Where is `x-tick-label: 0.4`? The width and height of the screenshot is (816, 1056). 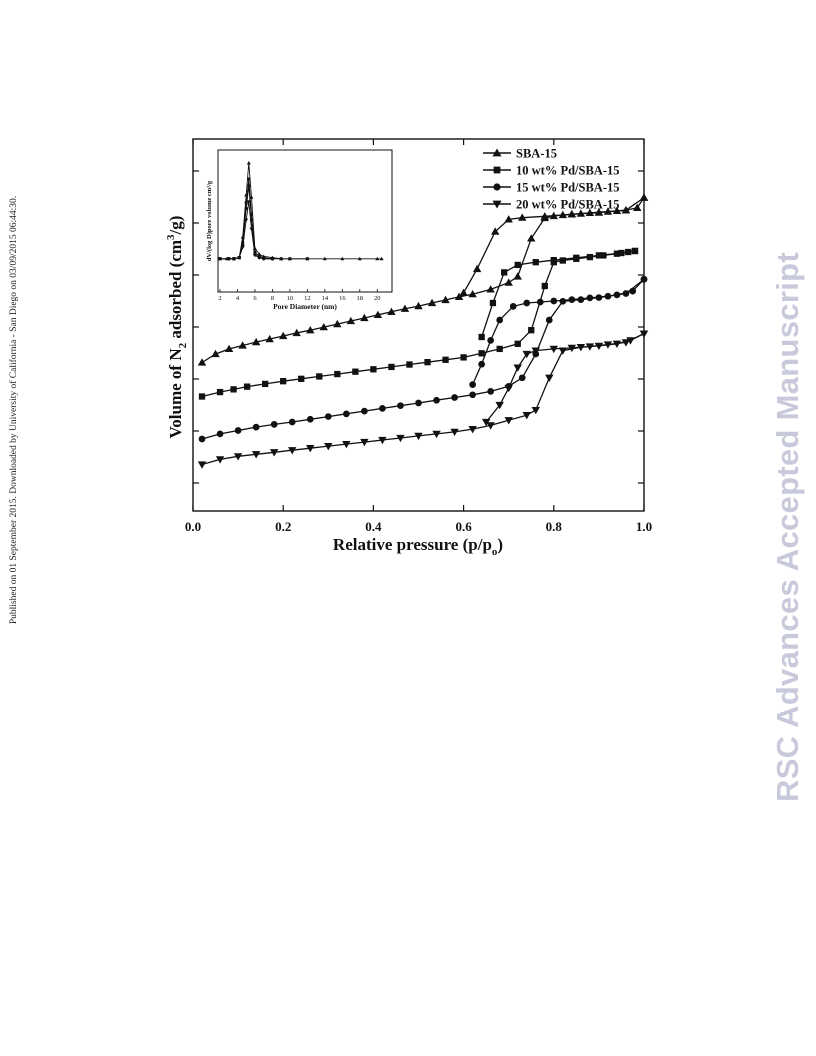 x-tick-label: 0.4 is located at coordinates (373, 526).